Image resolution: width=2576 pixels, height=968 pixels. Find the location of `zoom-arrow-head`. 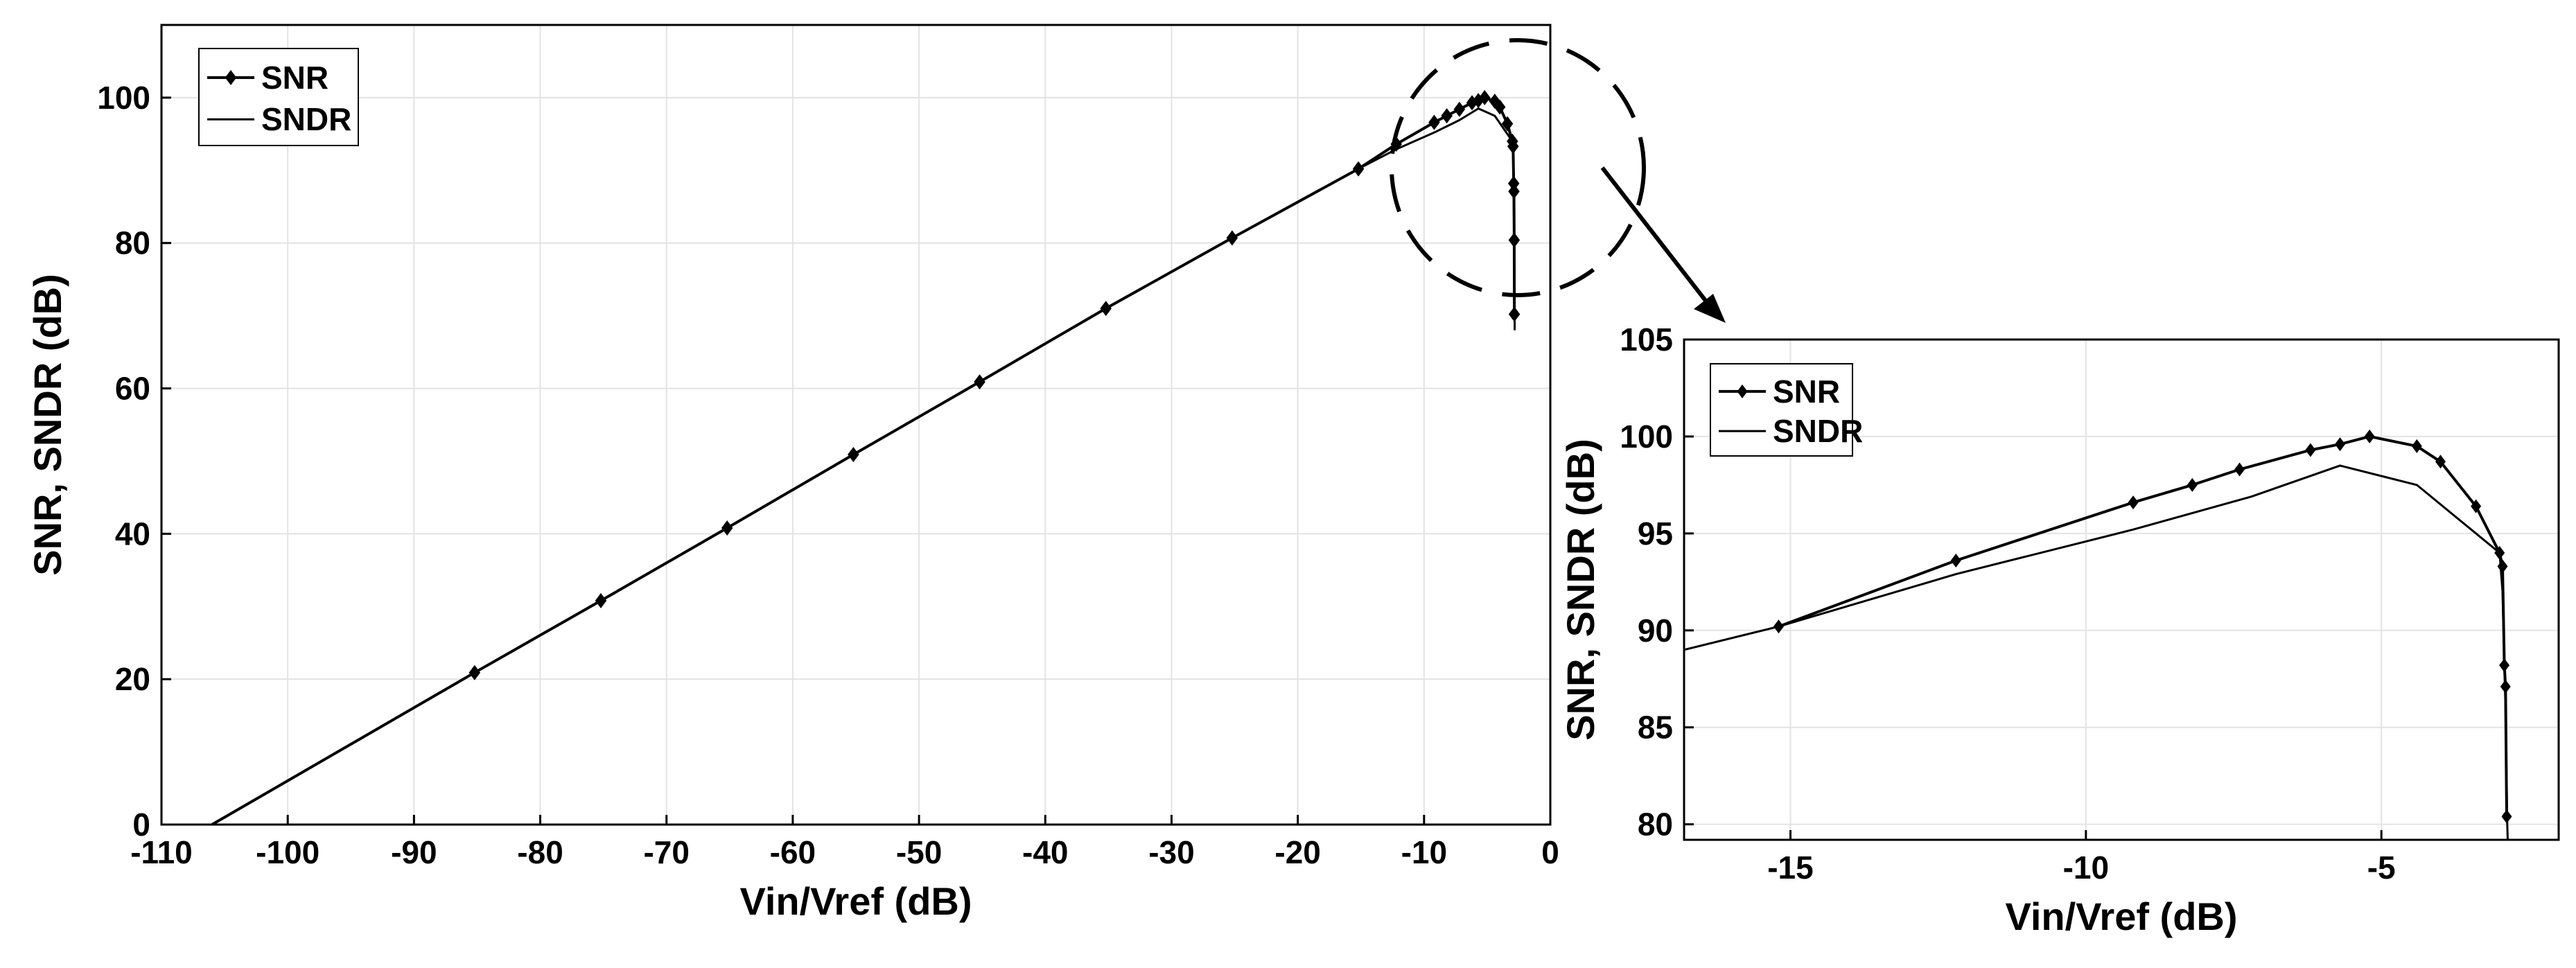

zoom-arrow-head is located at coordinates (1710, 308).